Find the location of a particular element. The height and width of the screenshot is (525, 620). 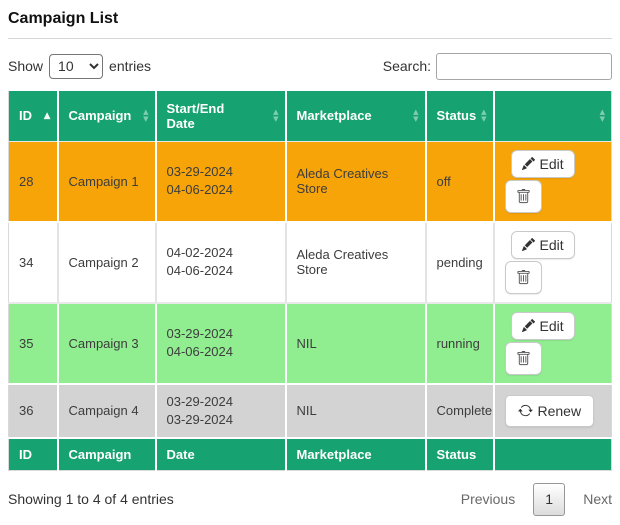

previous-page-button: Previous is located at coordinates (488, 499).